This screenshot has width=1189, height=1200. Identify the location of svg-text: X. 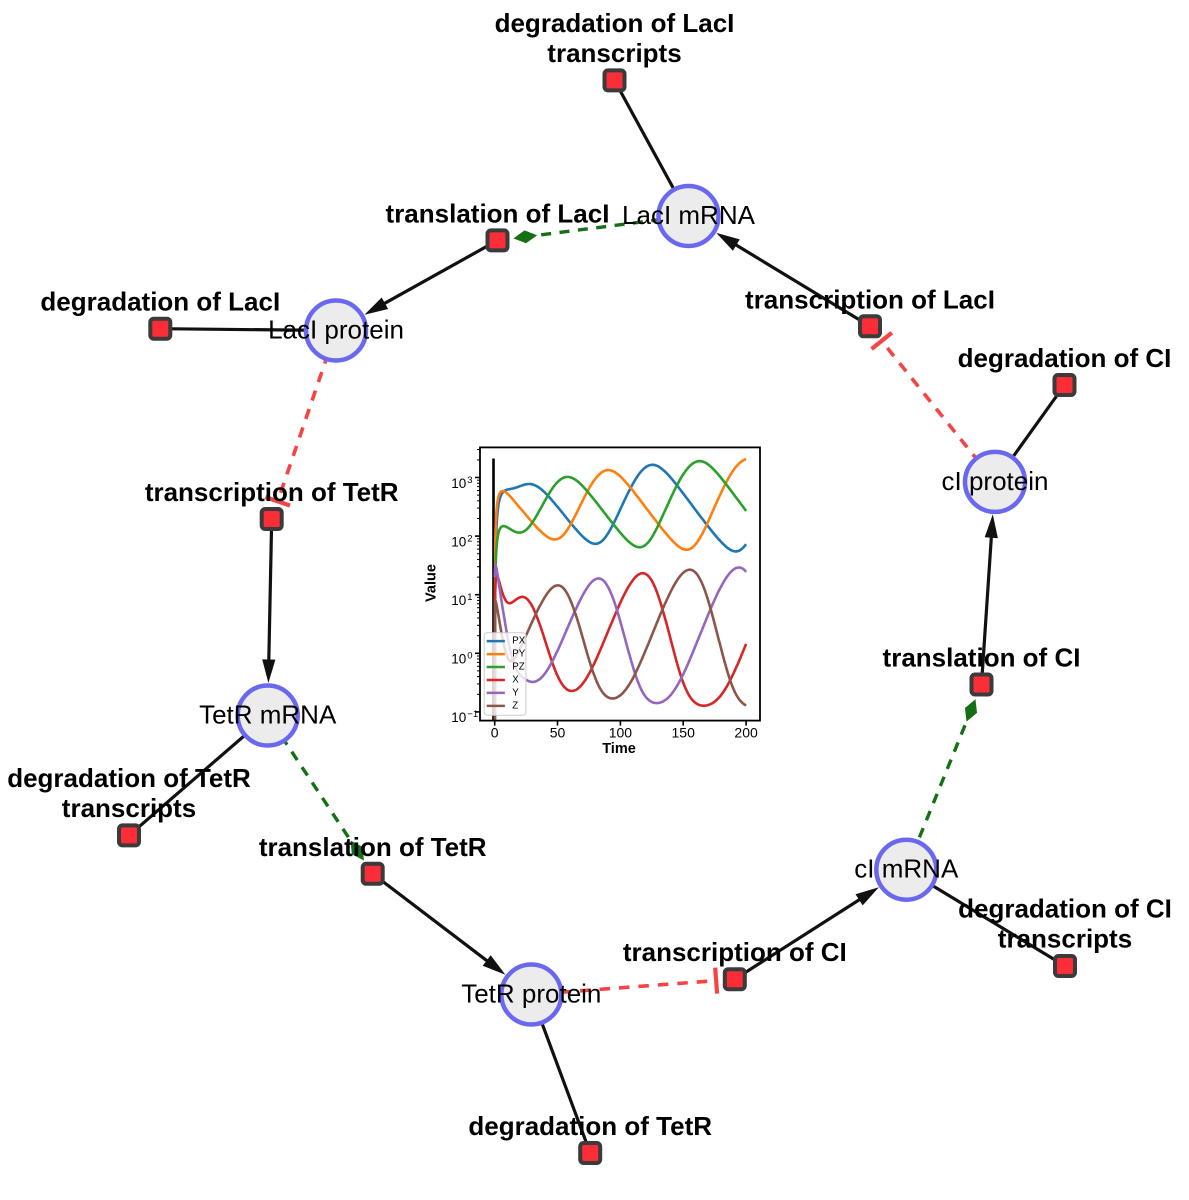
(515, 680).